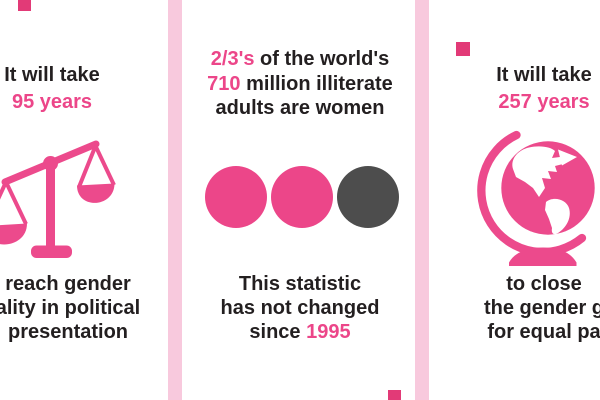 The width and height of the screenshot is (600, 400). I want to click on middle-headline-line2-rest: million illiterate, so click(316, 83).